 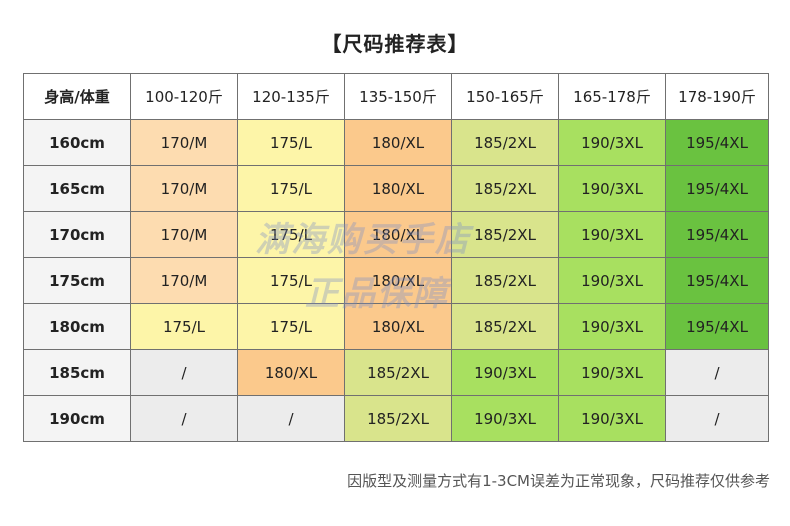 What do you see at coordinates (77, 280) in the screenshot?
I see `height-row-header: 175cm` at bounding box center [77, 280].